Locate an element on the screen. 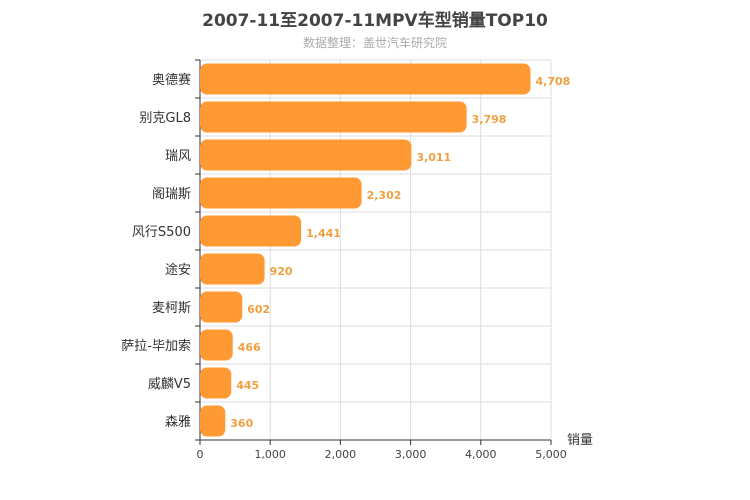 Image resolution: width=750 pixels, height=500 pixels. x-tick-label: 5,000 is located at coordinates (551, 454).